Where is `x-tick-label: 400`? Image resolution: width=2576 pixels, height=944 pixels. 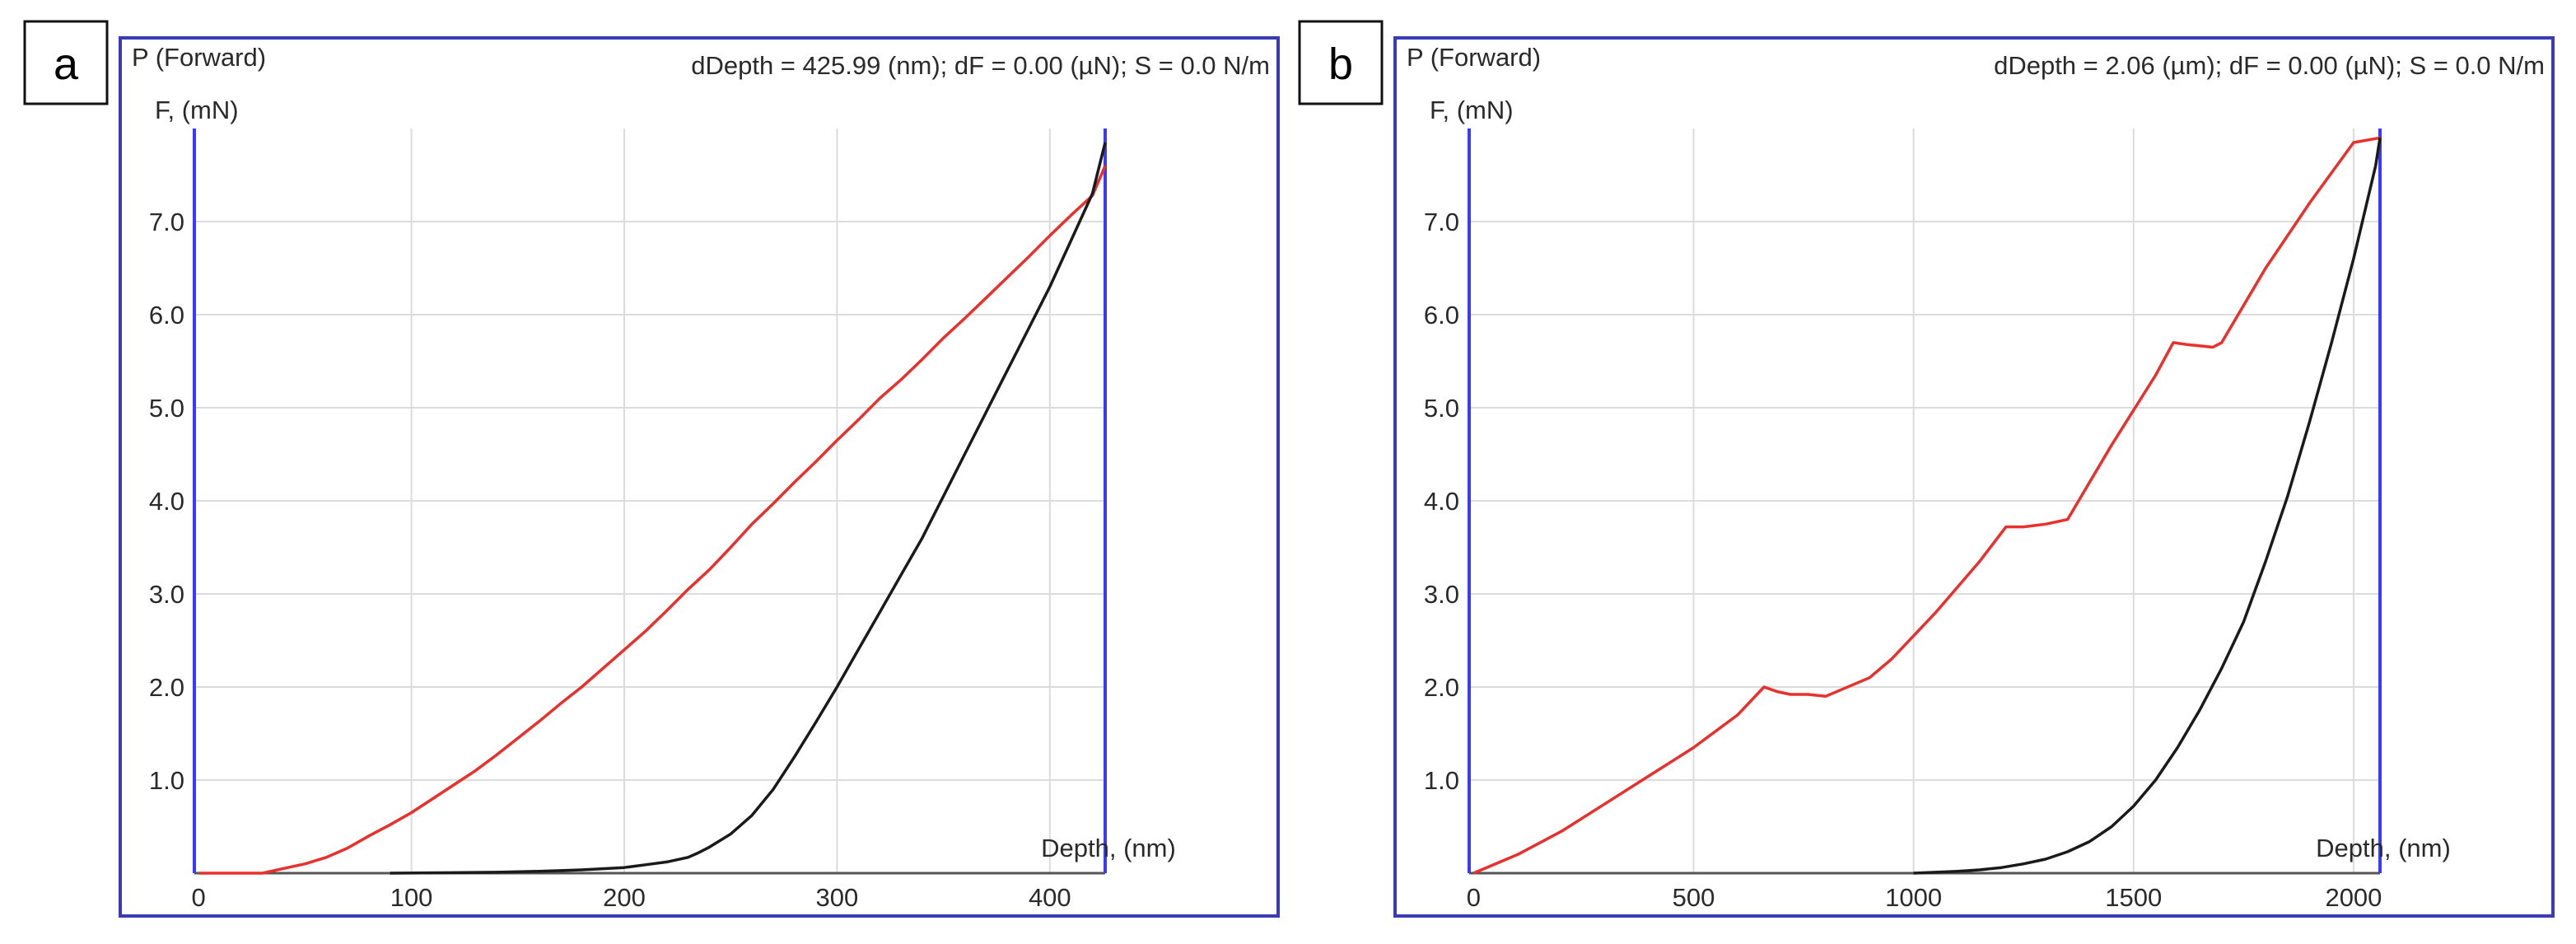 x-tick-label: 400 is located at coordinates (1050, 897).